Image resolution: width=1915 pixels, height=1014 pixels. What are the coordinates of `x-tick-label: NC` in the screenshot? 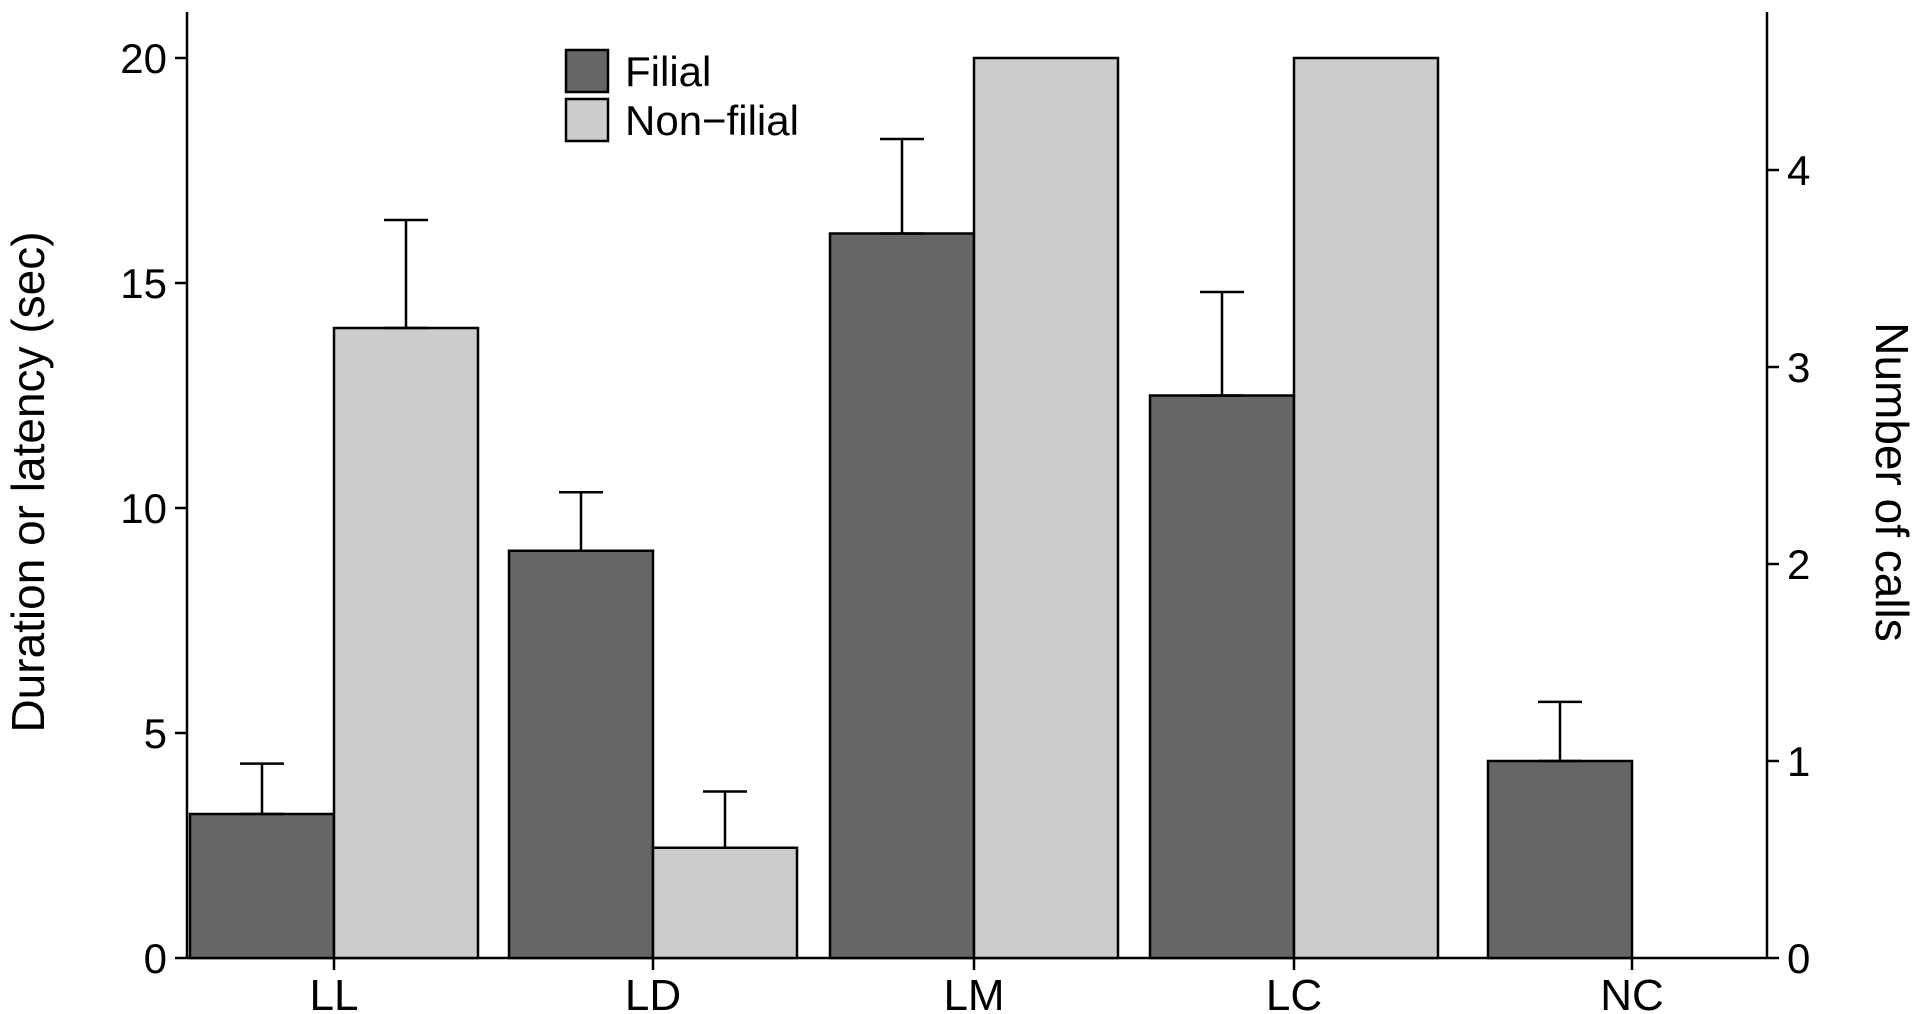 It's located at (1632, 992).